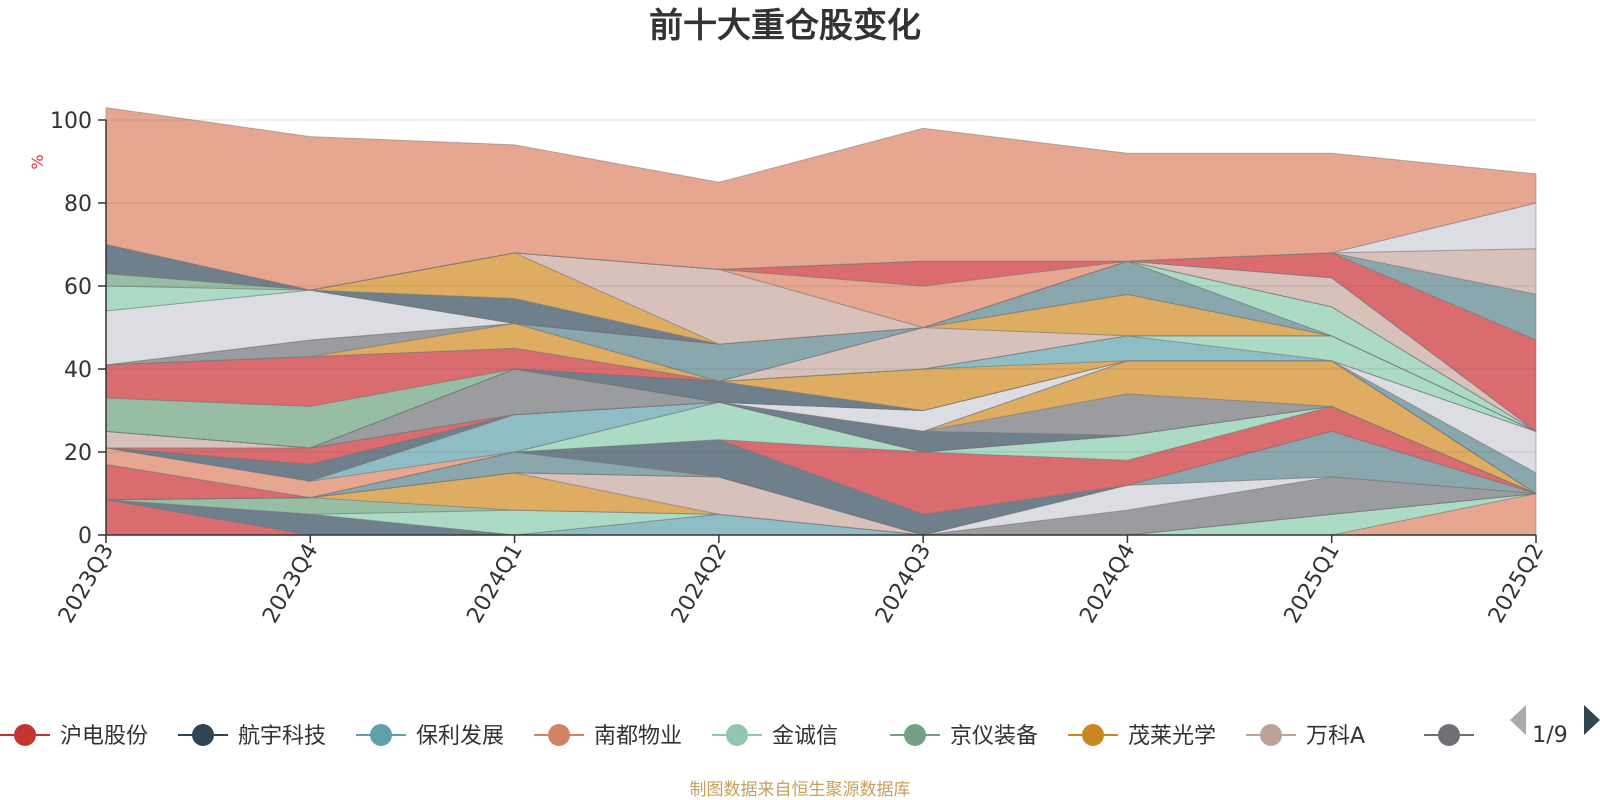  I want to click on x-tick-label: 2024Q1, so click(494, 584).